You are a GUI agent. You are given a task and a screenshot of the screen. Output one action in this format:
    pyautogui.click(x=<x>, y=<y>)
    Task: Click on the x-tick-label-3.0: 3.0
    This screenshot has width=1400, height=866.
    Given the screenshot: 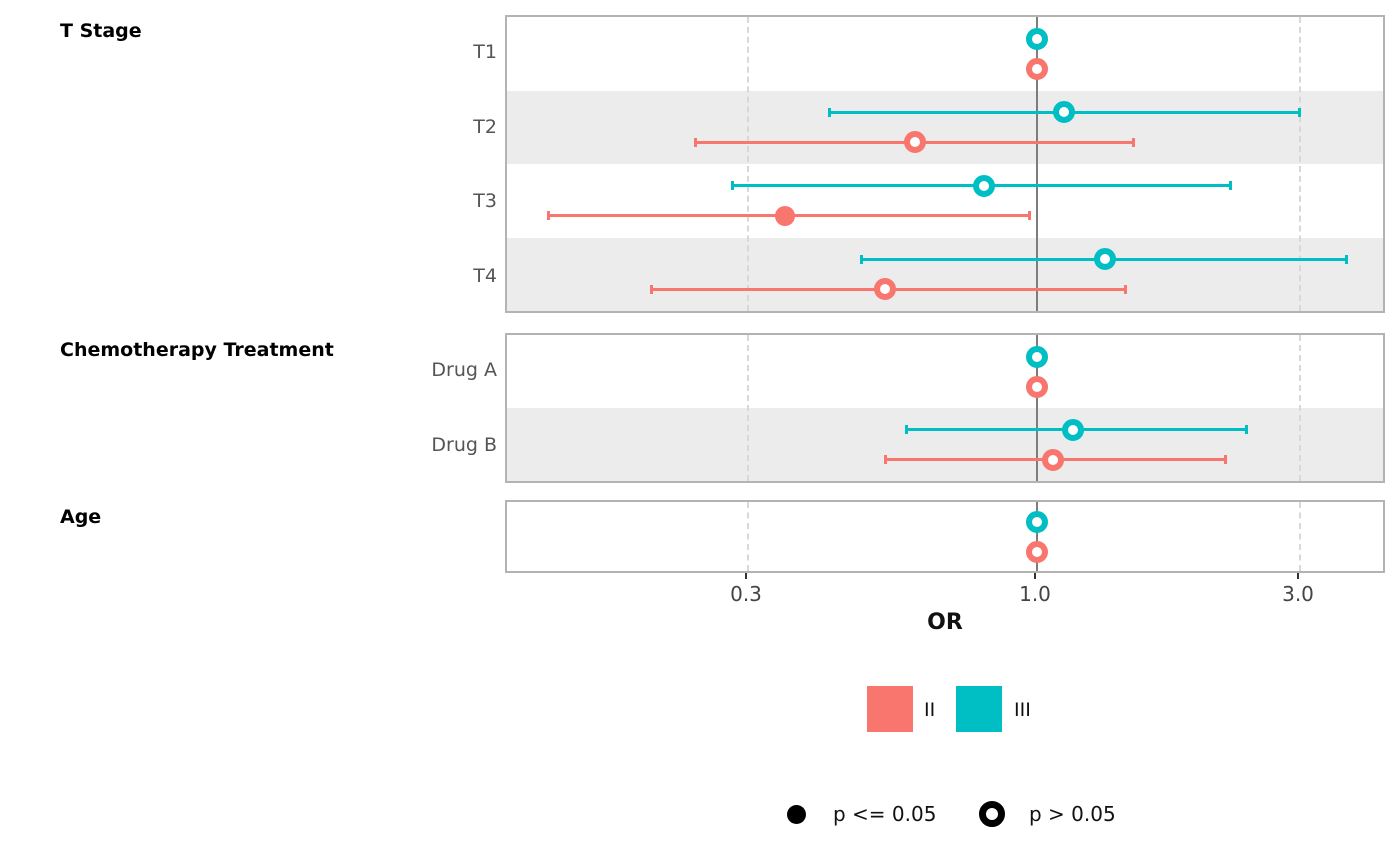 What is the action you would take?
    pyautogui.click(x=1298, y=594)
    